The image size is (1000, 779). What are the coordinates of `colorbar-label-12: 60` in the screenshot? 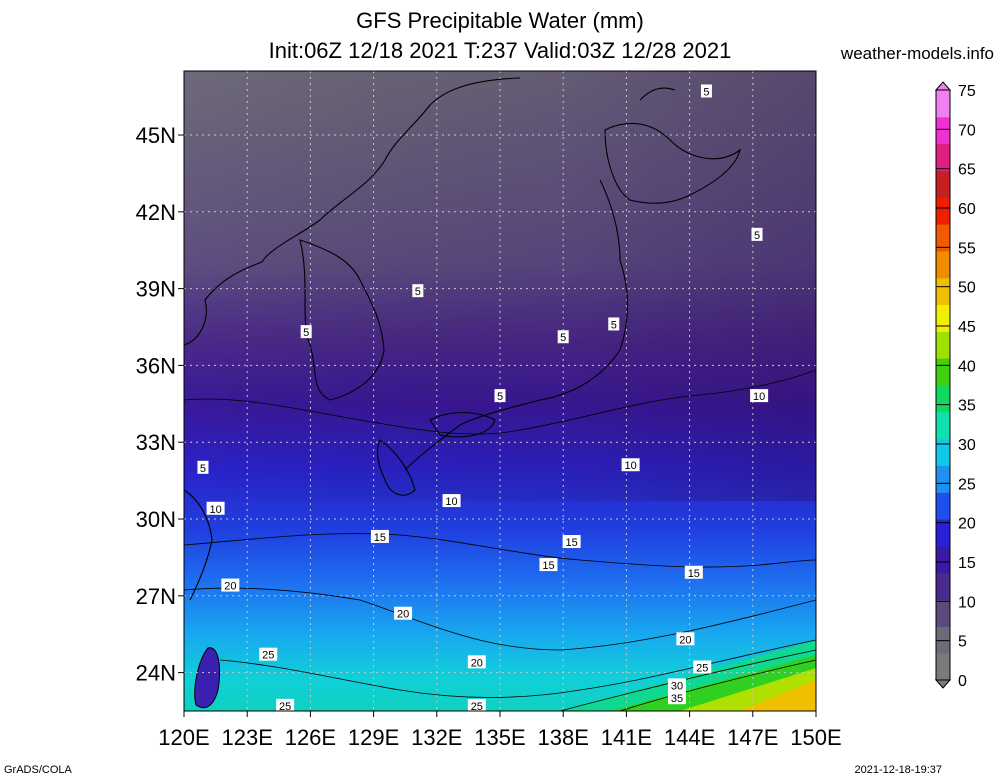 It's located at (967, 209).